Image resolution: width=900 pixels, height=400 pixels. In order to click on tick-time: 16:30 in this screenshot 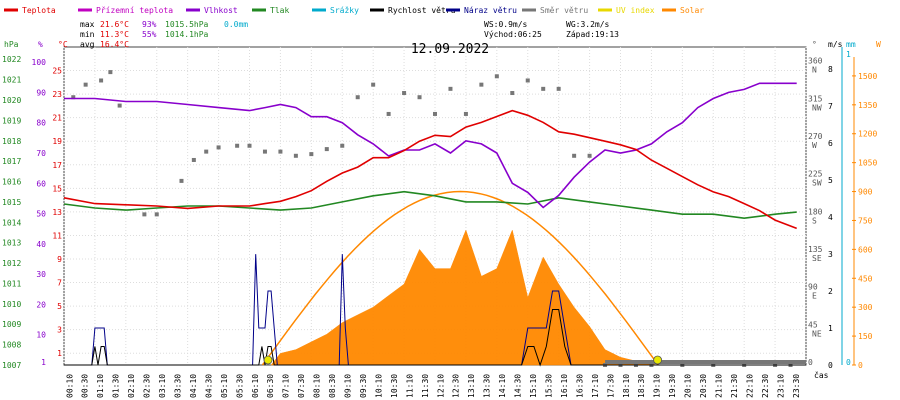, I will do `click(579, 386)`.